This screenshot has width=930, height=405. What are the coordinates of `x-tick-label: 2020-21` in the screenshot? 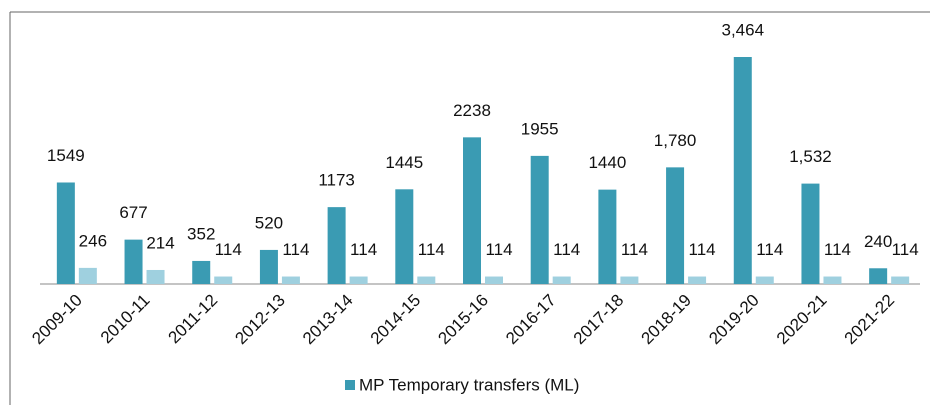 It's located at (802, 320).